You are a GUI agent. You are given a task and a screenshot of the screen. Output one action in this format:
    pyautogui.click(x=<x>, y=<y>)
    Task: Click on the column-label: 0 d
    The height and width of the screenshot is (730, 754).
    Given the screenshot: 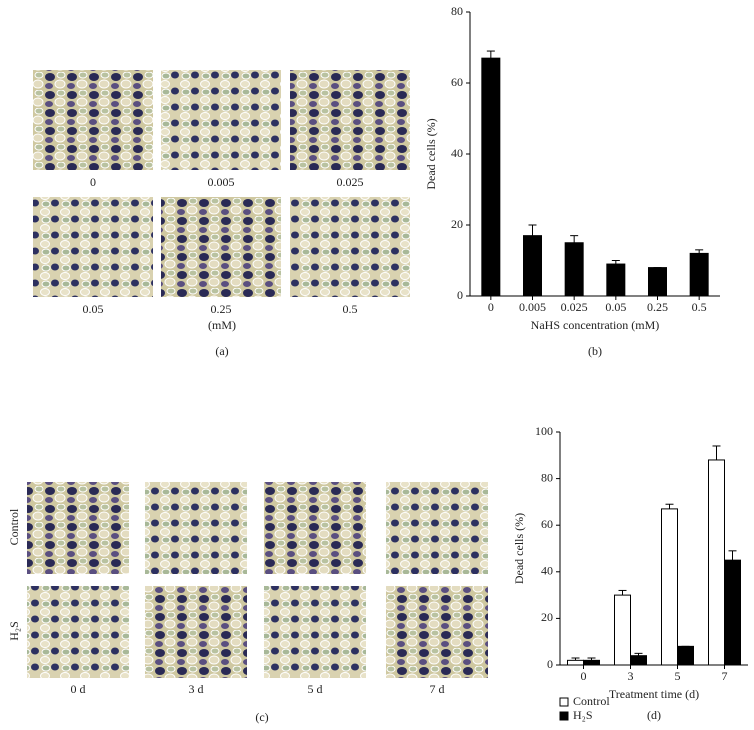 What is the action you would take?
    pyautogui.click(x=78, y=689)
    